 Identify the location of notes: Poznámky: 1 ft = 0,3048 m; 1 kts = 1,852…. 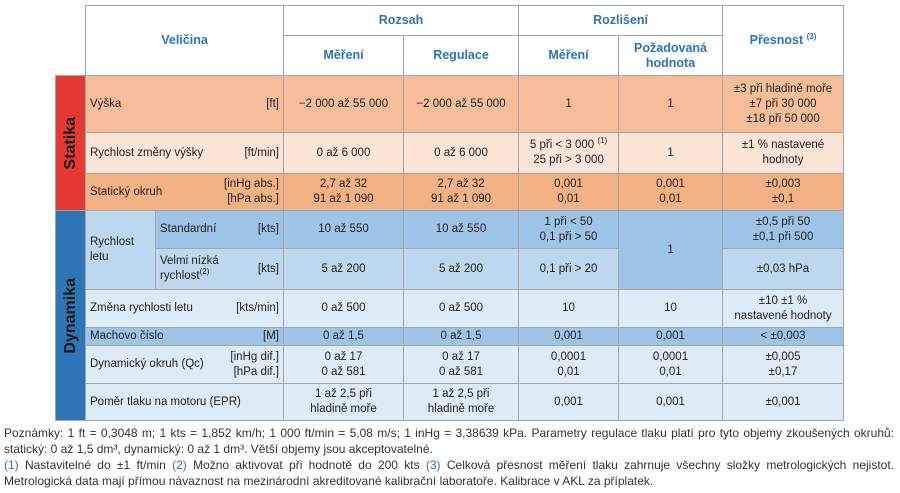
(449, 457).